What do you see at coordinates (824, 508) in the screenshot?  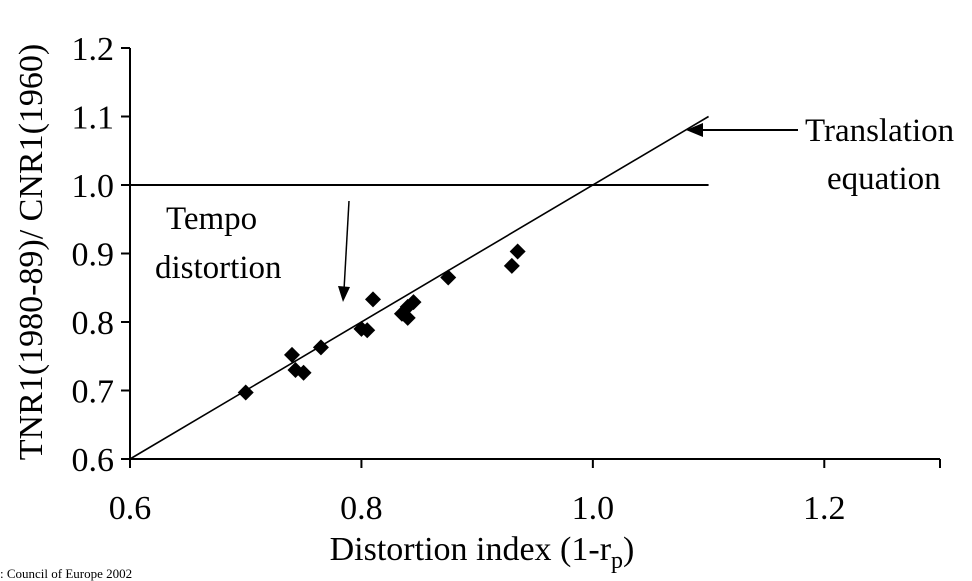 I see `x-tick-label: 1.2` at bounding box center [824, 508].